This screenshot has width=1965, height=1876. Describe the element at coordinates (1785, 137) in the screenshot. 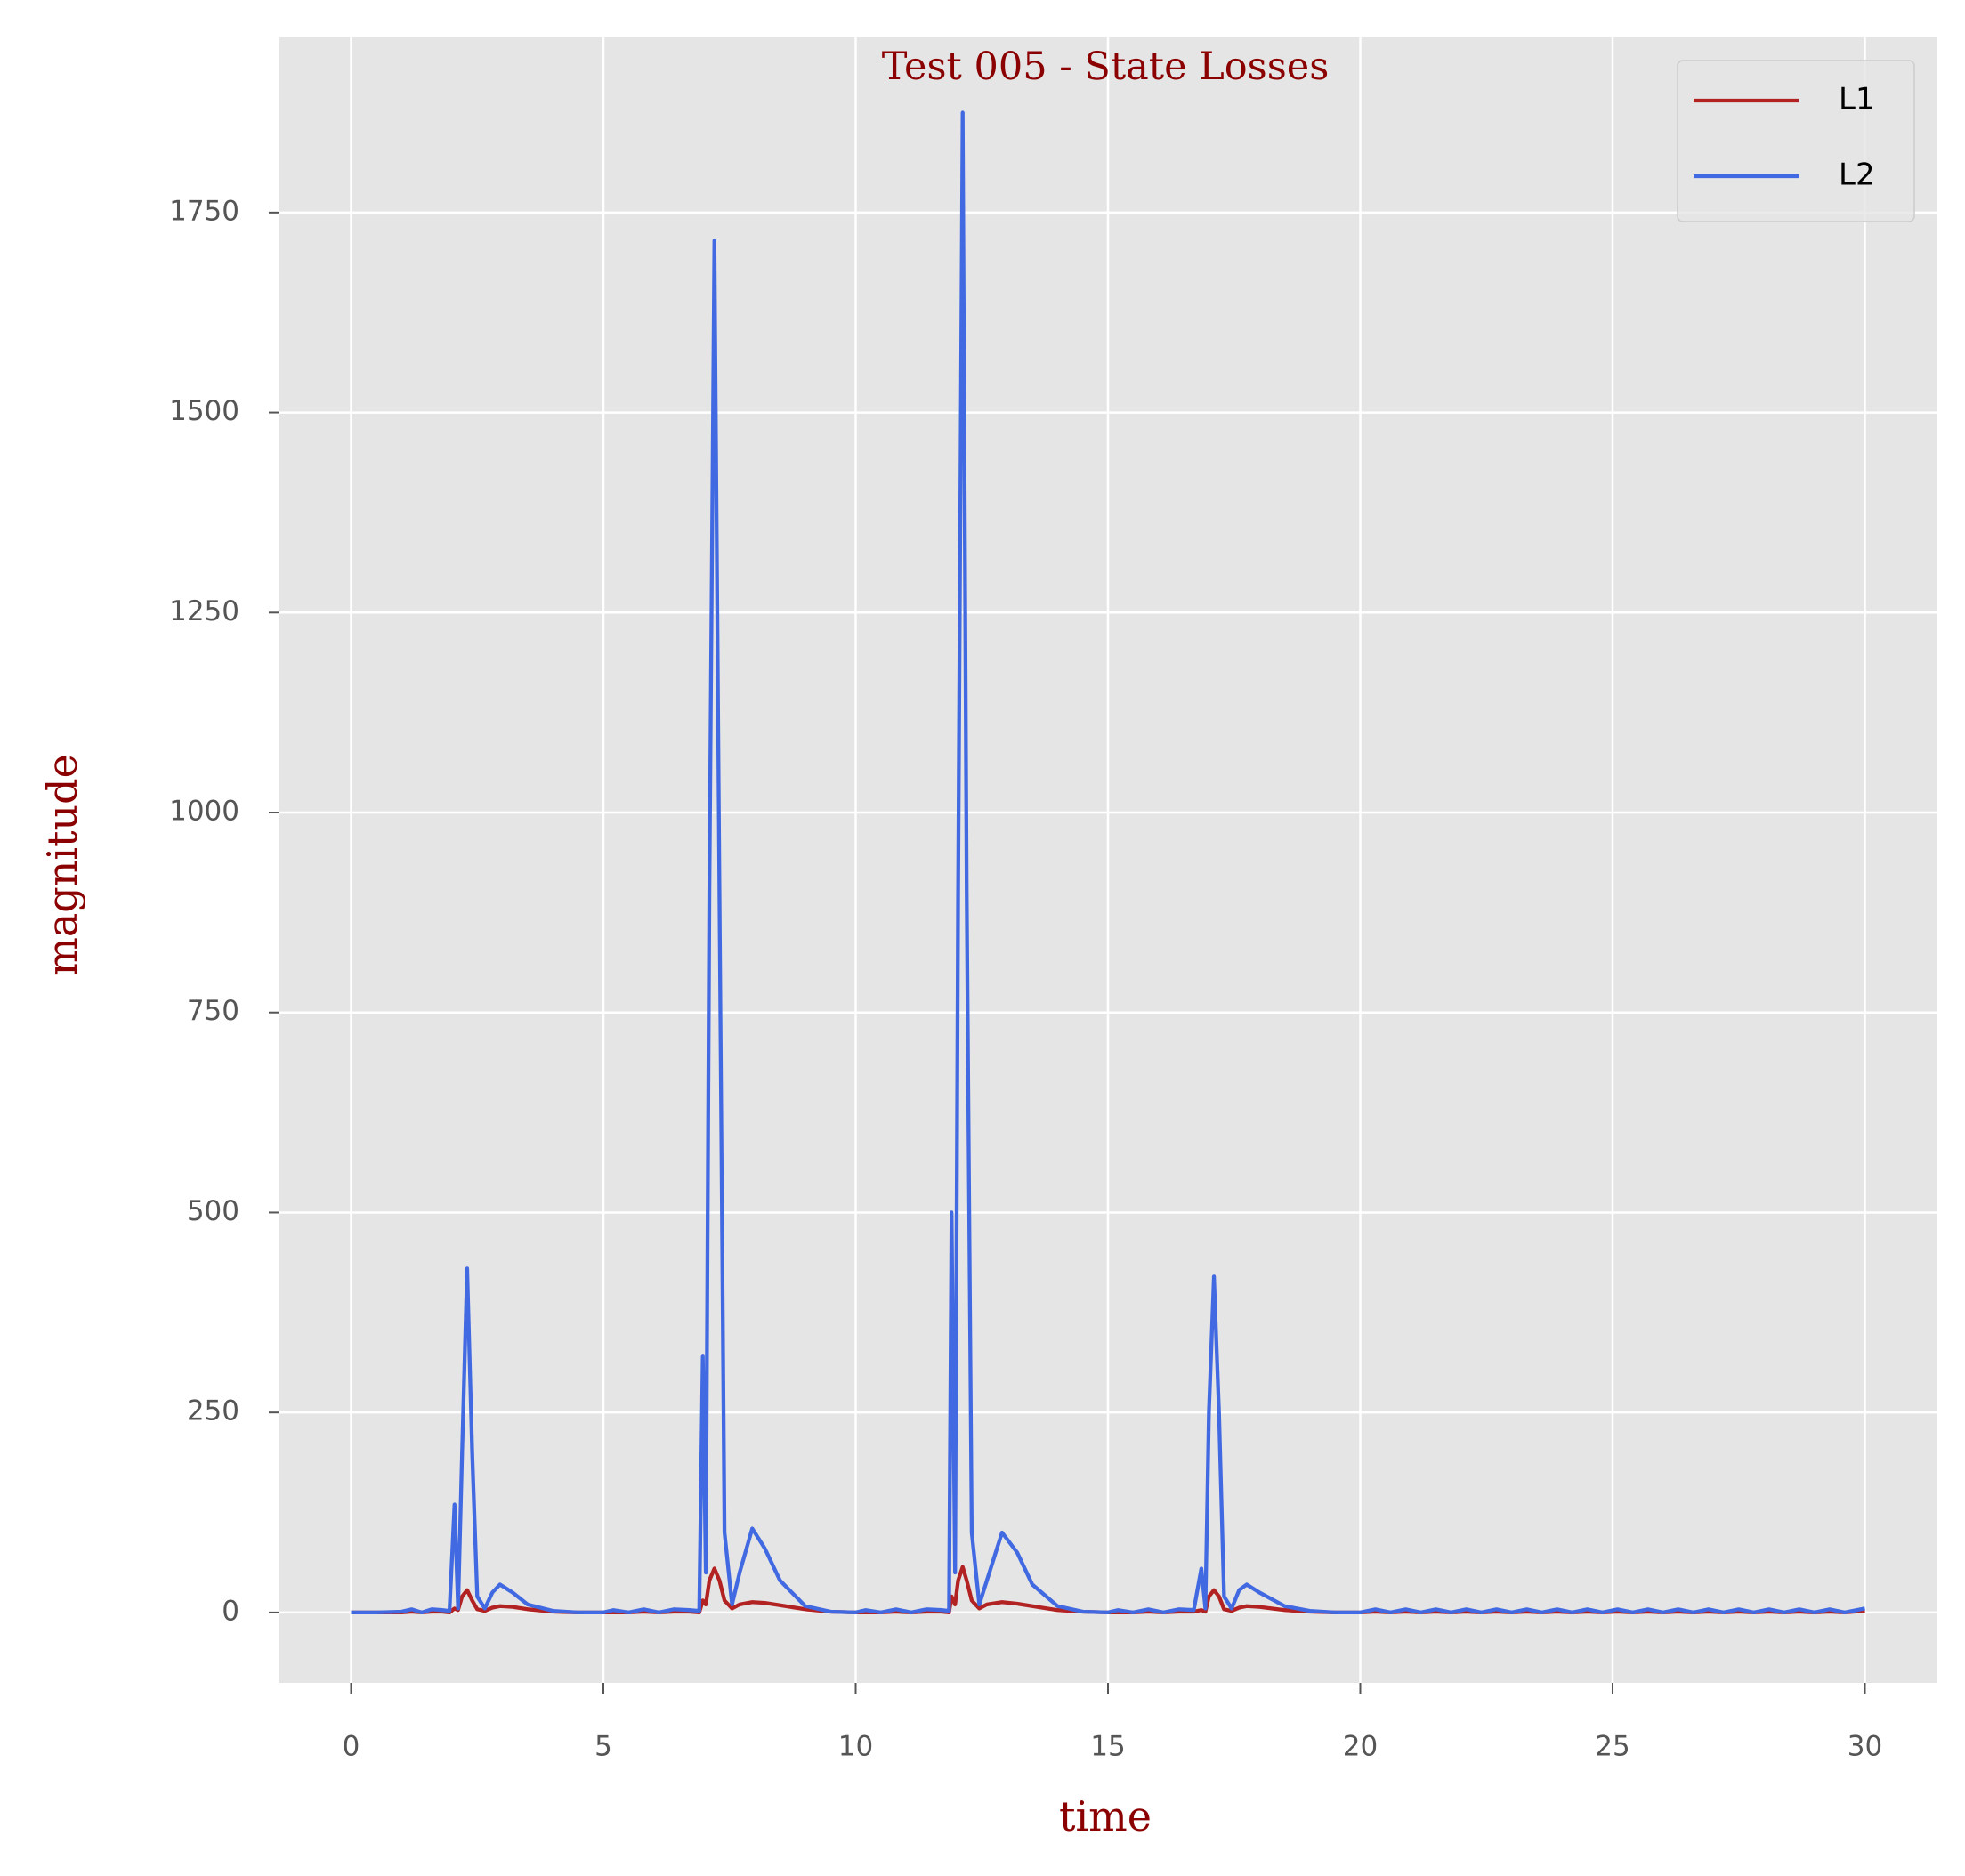

I see `legend-entries: L1 L2` at that location.